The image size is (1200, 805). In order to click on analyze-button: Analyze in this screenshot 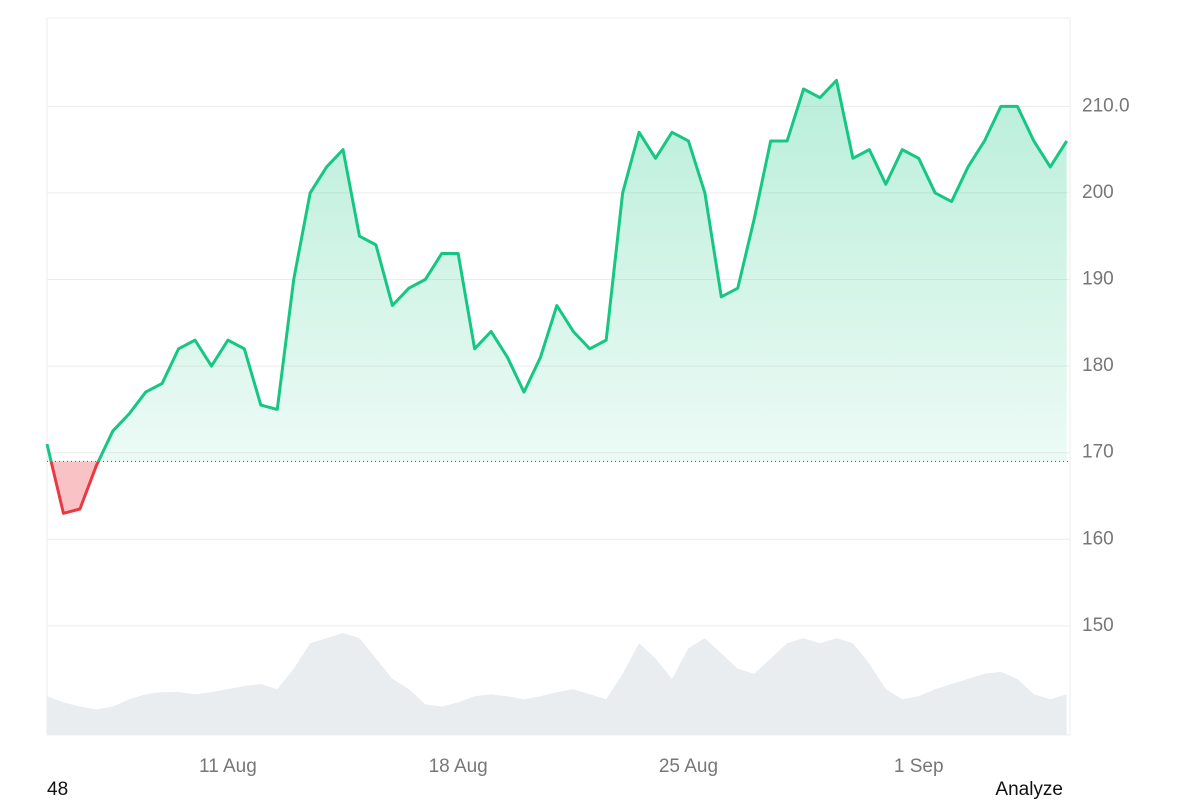, I will do `click(1029, 789)`.